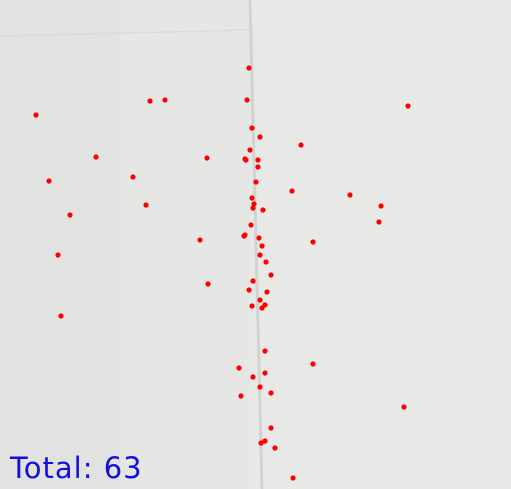 The width and height of the screenshot is (511, 489). I want to click on paper-fold-line, so click(256, 244).